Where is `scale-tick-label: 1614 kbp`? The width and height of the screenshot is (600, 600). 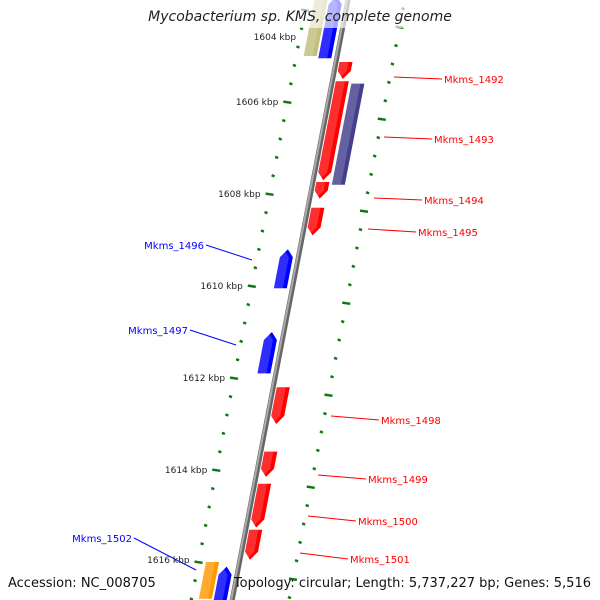
scale-tick-label: 1614 kbp is located at coordinates (186, 471).